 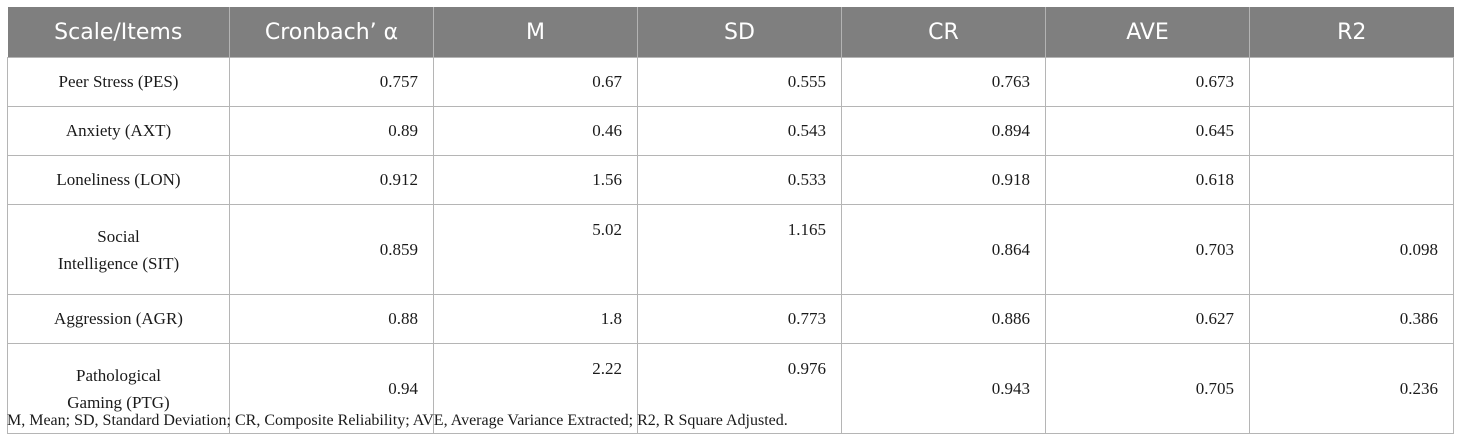 What do you see at coordinates (1351, 32) in the screenshot?
I see `header-r2: R2` at bounding box center [1351, 32].